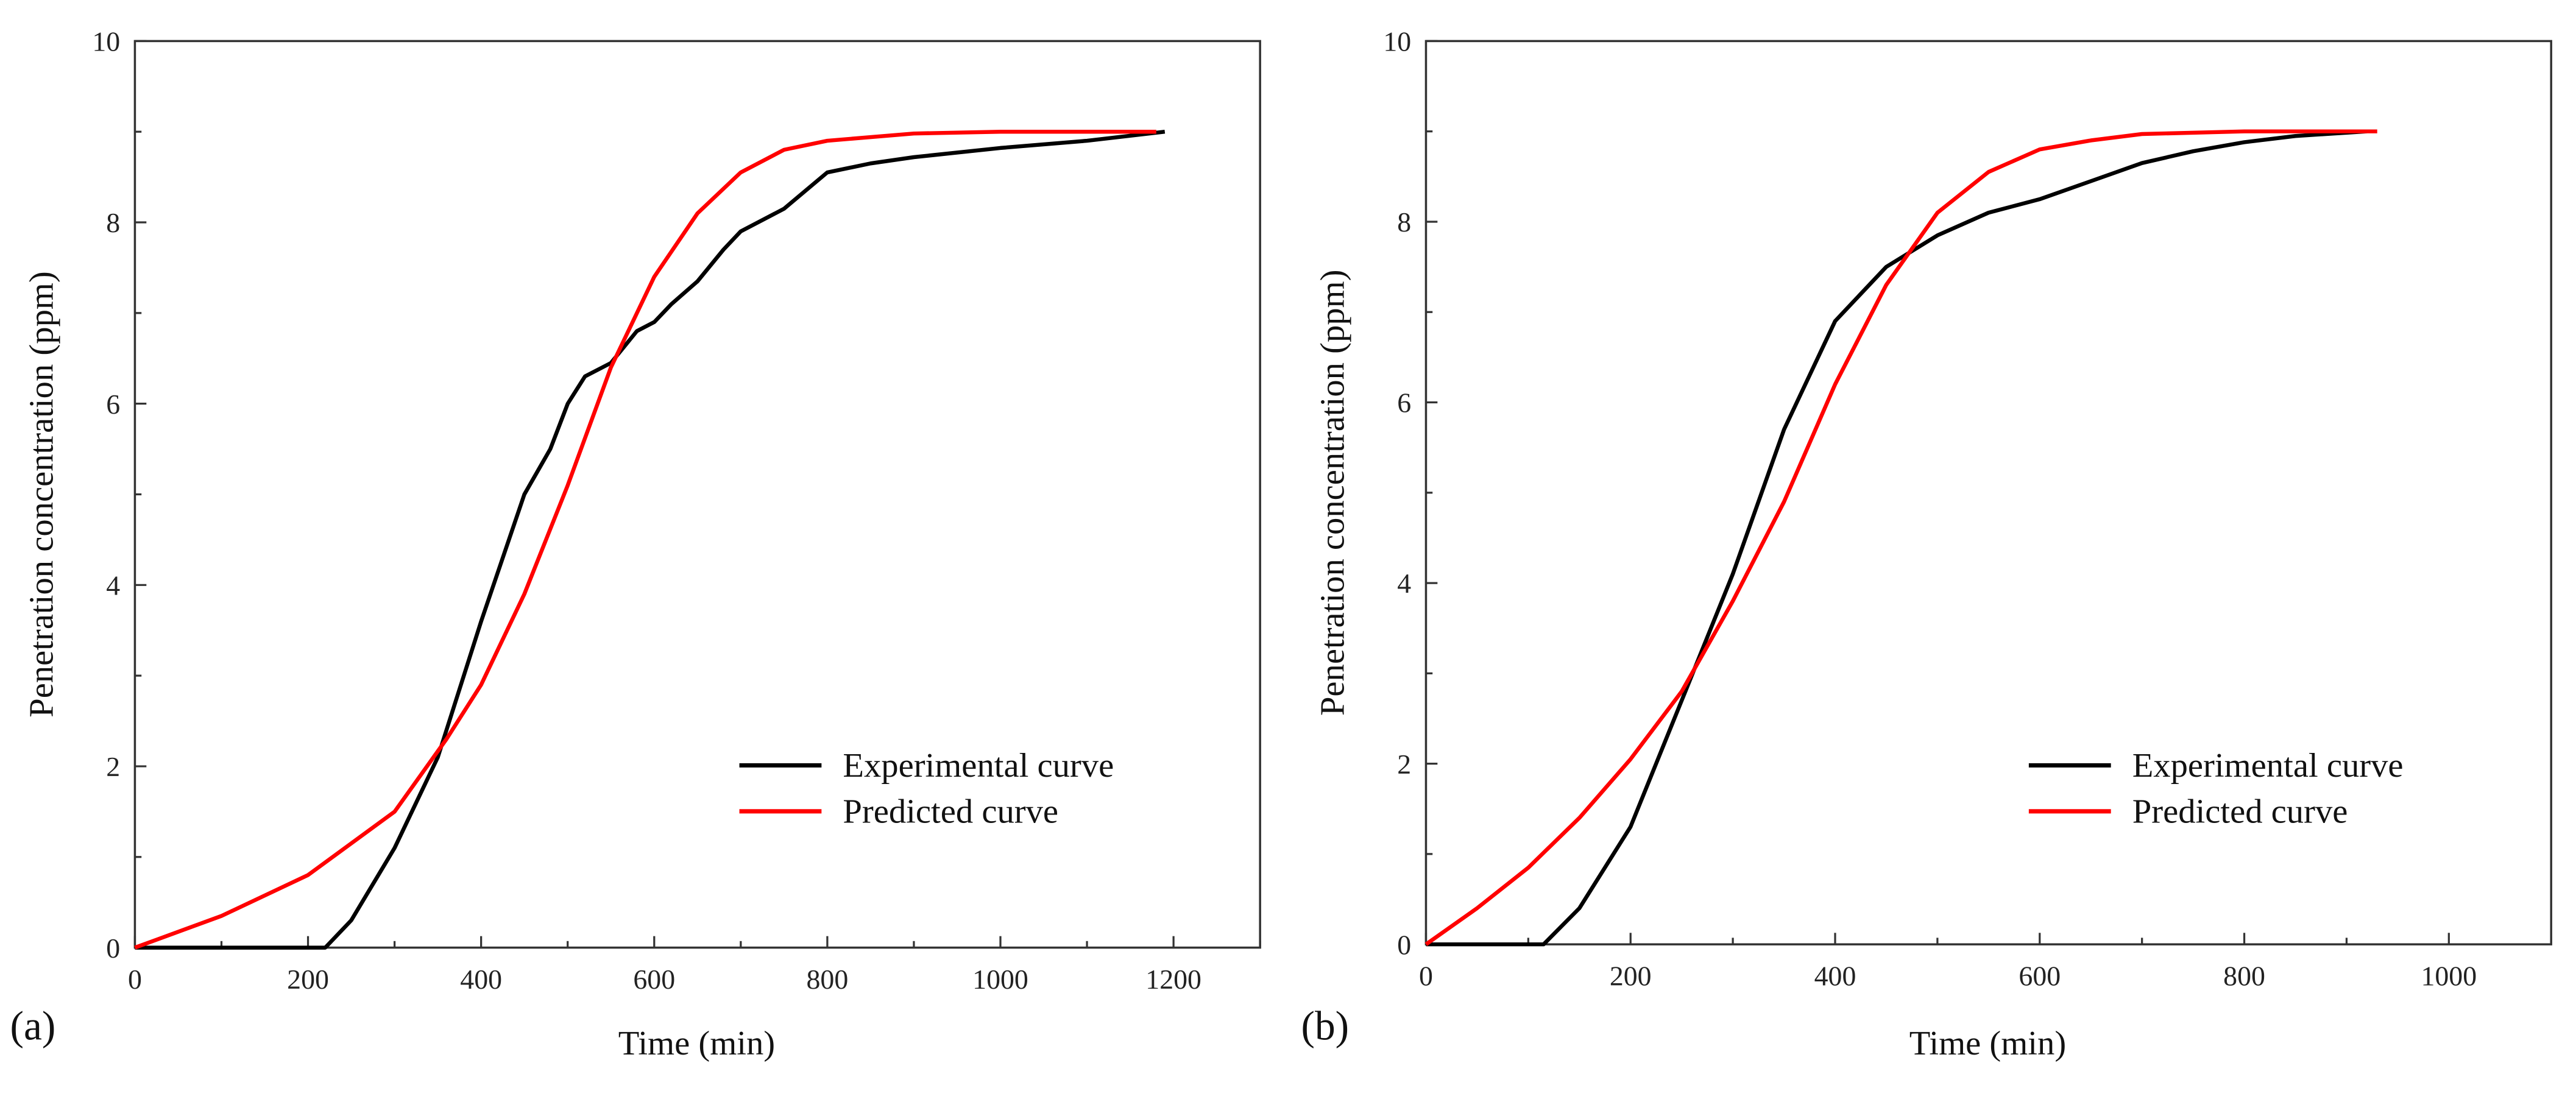 Image resolution: width=2576 pixels, height=1102 pixels. What do you see at coordinates (1173, 979) in the screenshot?
I see `x-tick-label: 1200` at bounding box center [1173, 979].